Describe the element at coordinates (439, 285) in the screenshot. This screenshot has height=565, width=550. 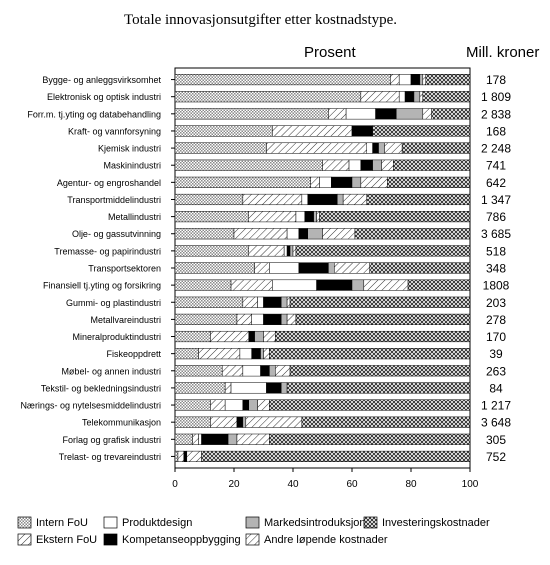
I see `bar-segment-investeringskostnader-finansiell-tj-yting-og-forsikring` at that location.